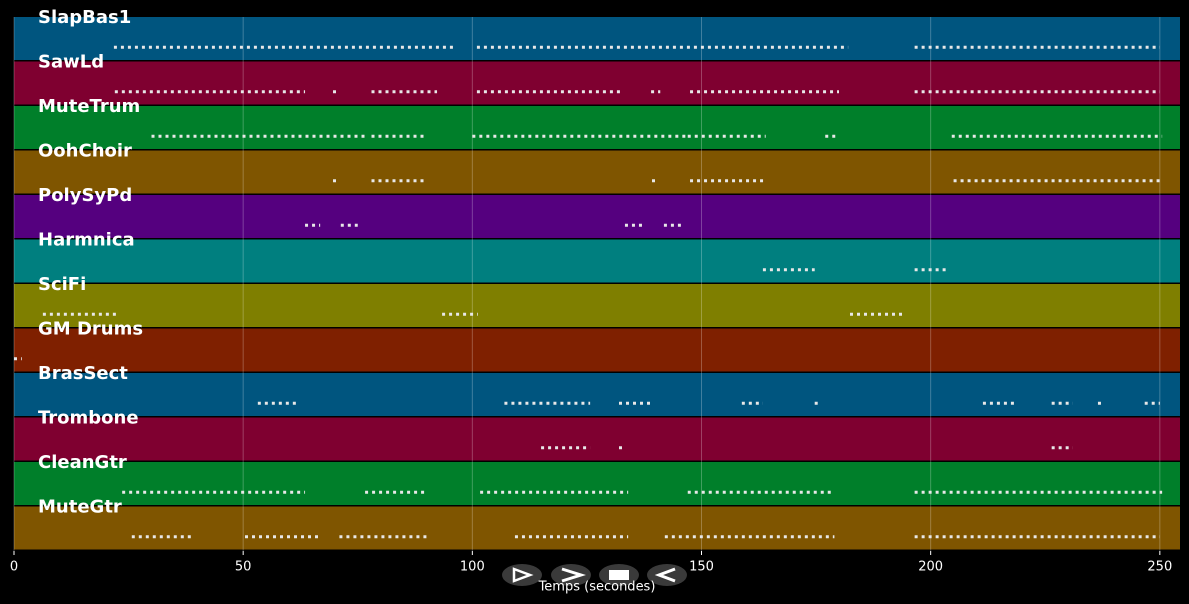  I want to click on track-label: MuteGtr, so click(80, 507).